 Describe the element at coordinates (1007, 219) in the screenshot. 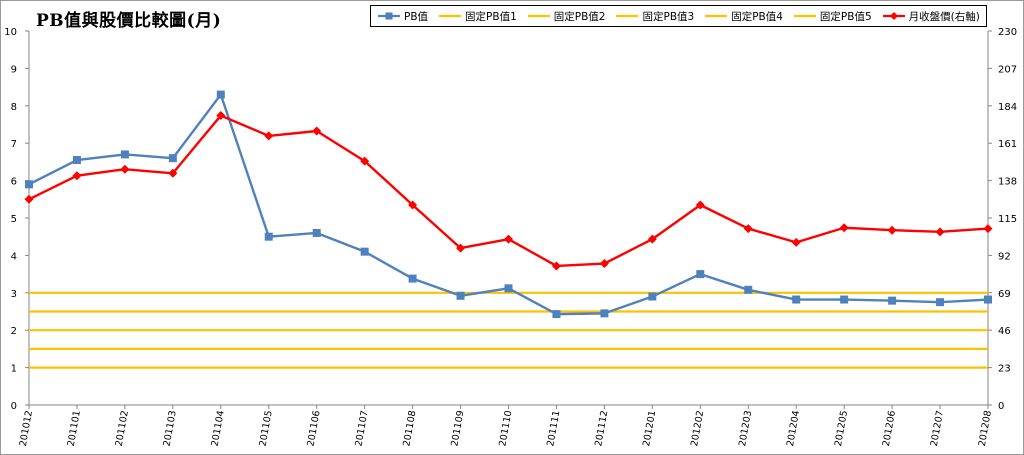

I see `right-axis-tick-label: 115` at that location.